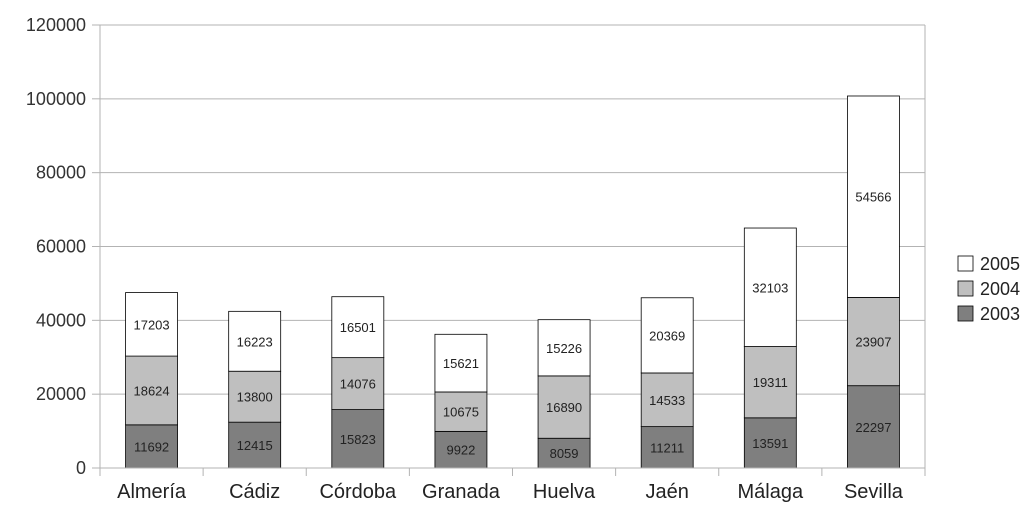 The height and width of the screenshot is (510, 1031). Describe the element at coordinates (771, 492) in the screenshot. I see `x-tick-label: Málaga` at that location.